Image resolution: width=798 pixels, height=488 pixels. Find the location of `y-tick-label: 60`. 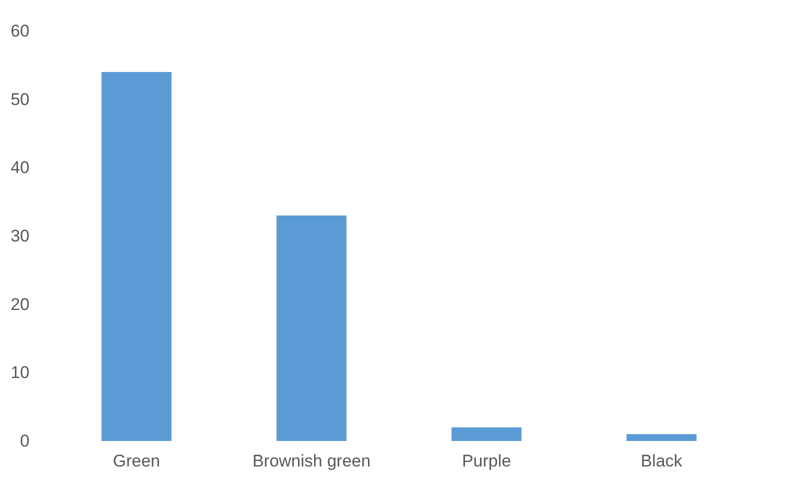

y-tick-label: 60 is located at coordinates (20, 31).